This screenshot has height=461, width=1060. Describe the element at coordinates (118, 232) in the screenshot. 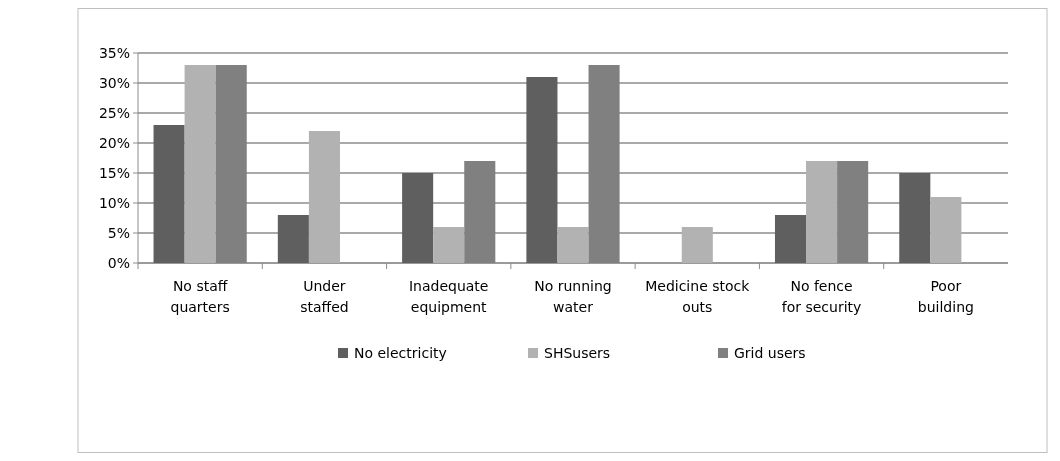

I see `y-tick-label: 5%` at that location.